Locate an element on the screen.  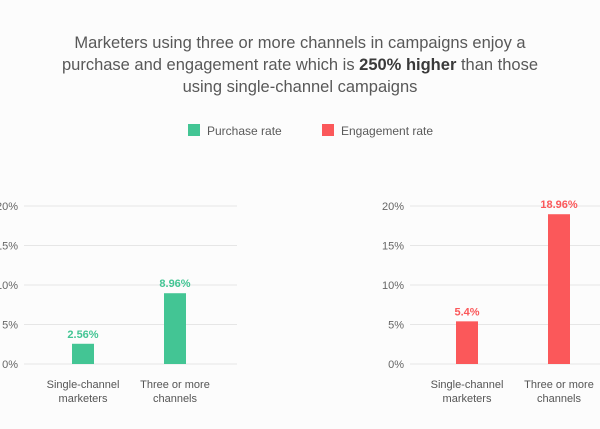
title-highlight: 250% higher is located at coordinates (408, 65).